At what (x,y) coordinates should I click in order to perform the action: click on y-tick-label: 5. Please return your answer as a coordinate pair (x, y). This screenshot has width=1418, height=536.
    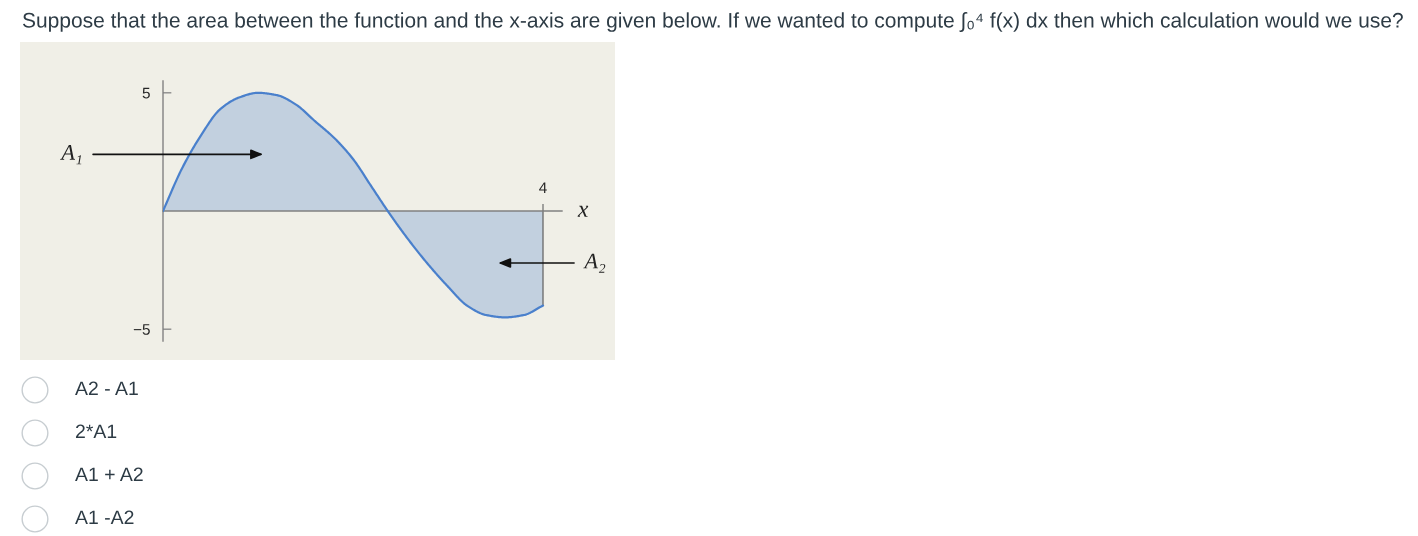
    Looking at the image, I should click on (146, 93).